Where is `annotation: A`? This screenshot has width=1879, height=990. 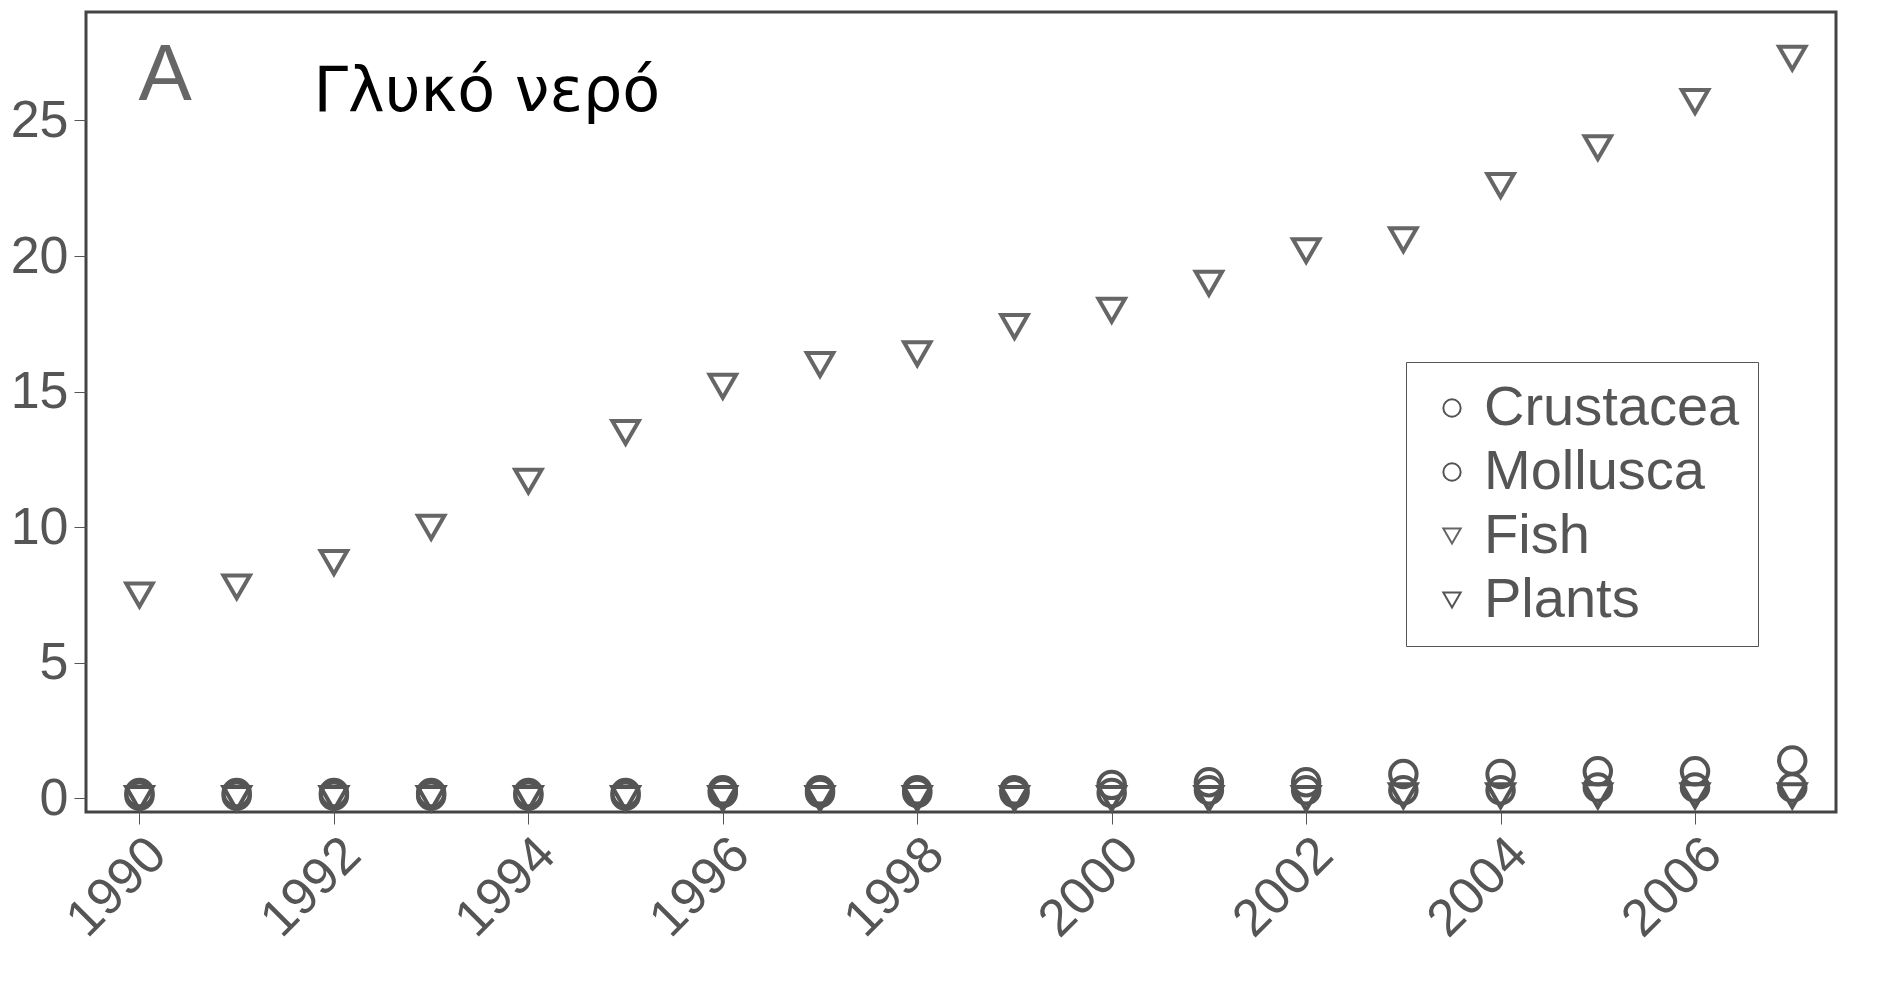
annotation: A is located at coordinates (165, 72).